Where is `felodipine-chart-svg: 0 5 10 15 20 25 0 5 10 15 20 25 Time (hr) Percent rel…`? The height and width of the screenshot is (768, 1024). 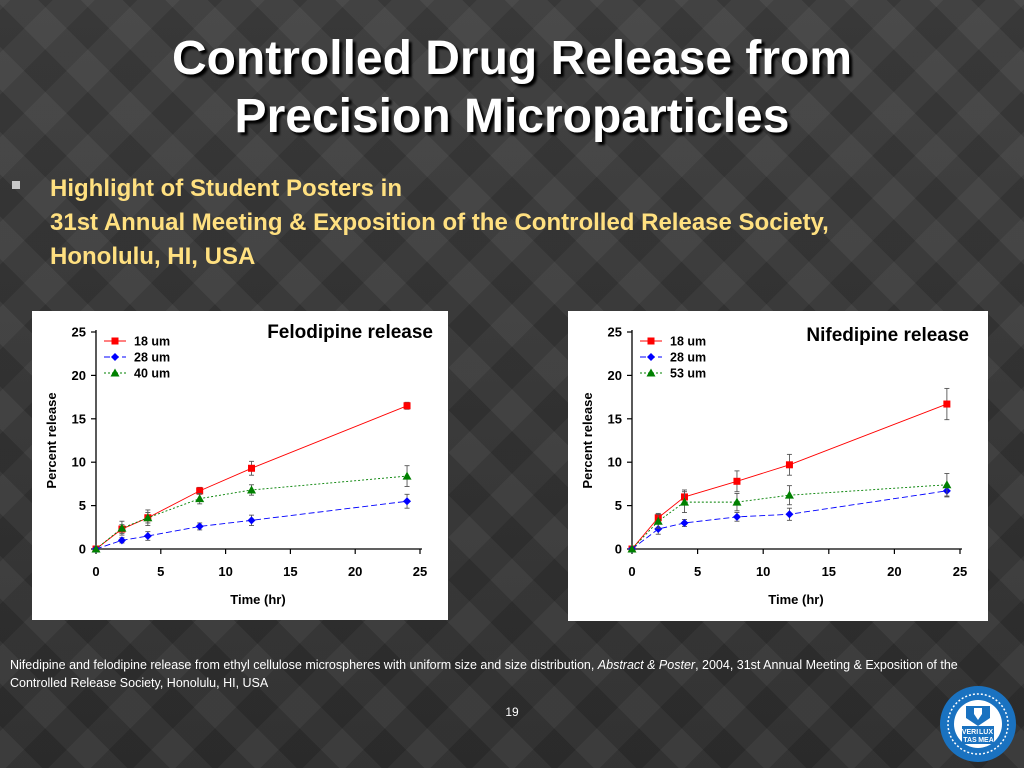 felodipine-chart-svg: 0 5 10 15 20 25 0 5 10 15 20 25 Time (hr) Percent rel… is located at coordinates (238, 464).